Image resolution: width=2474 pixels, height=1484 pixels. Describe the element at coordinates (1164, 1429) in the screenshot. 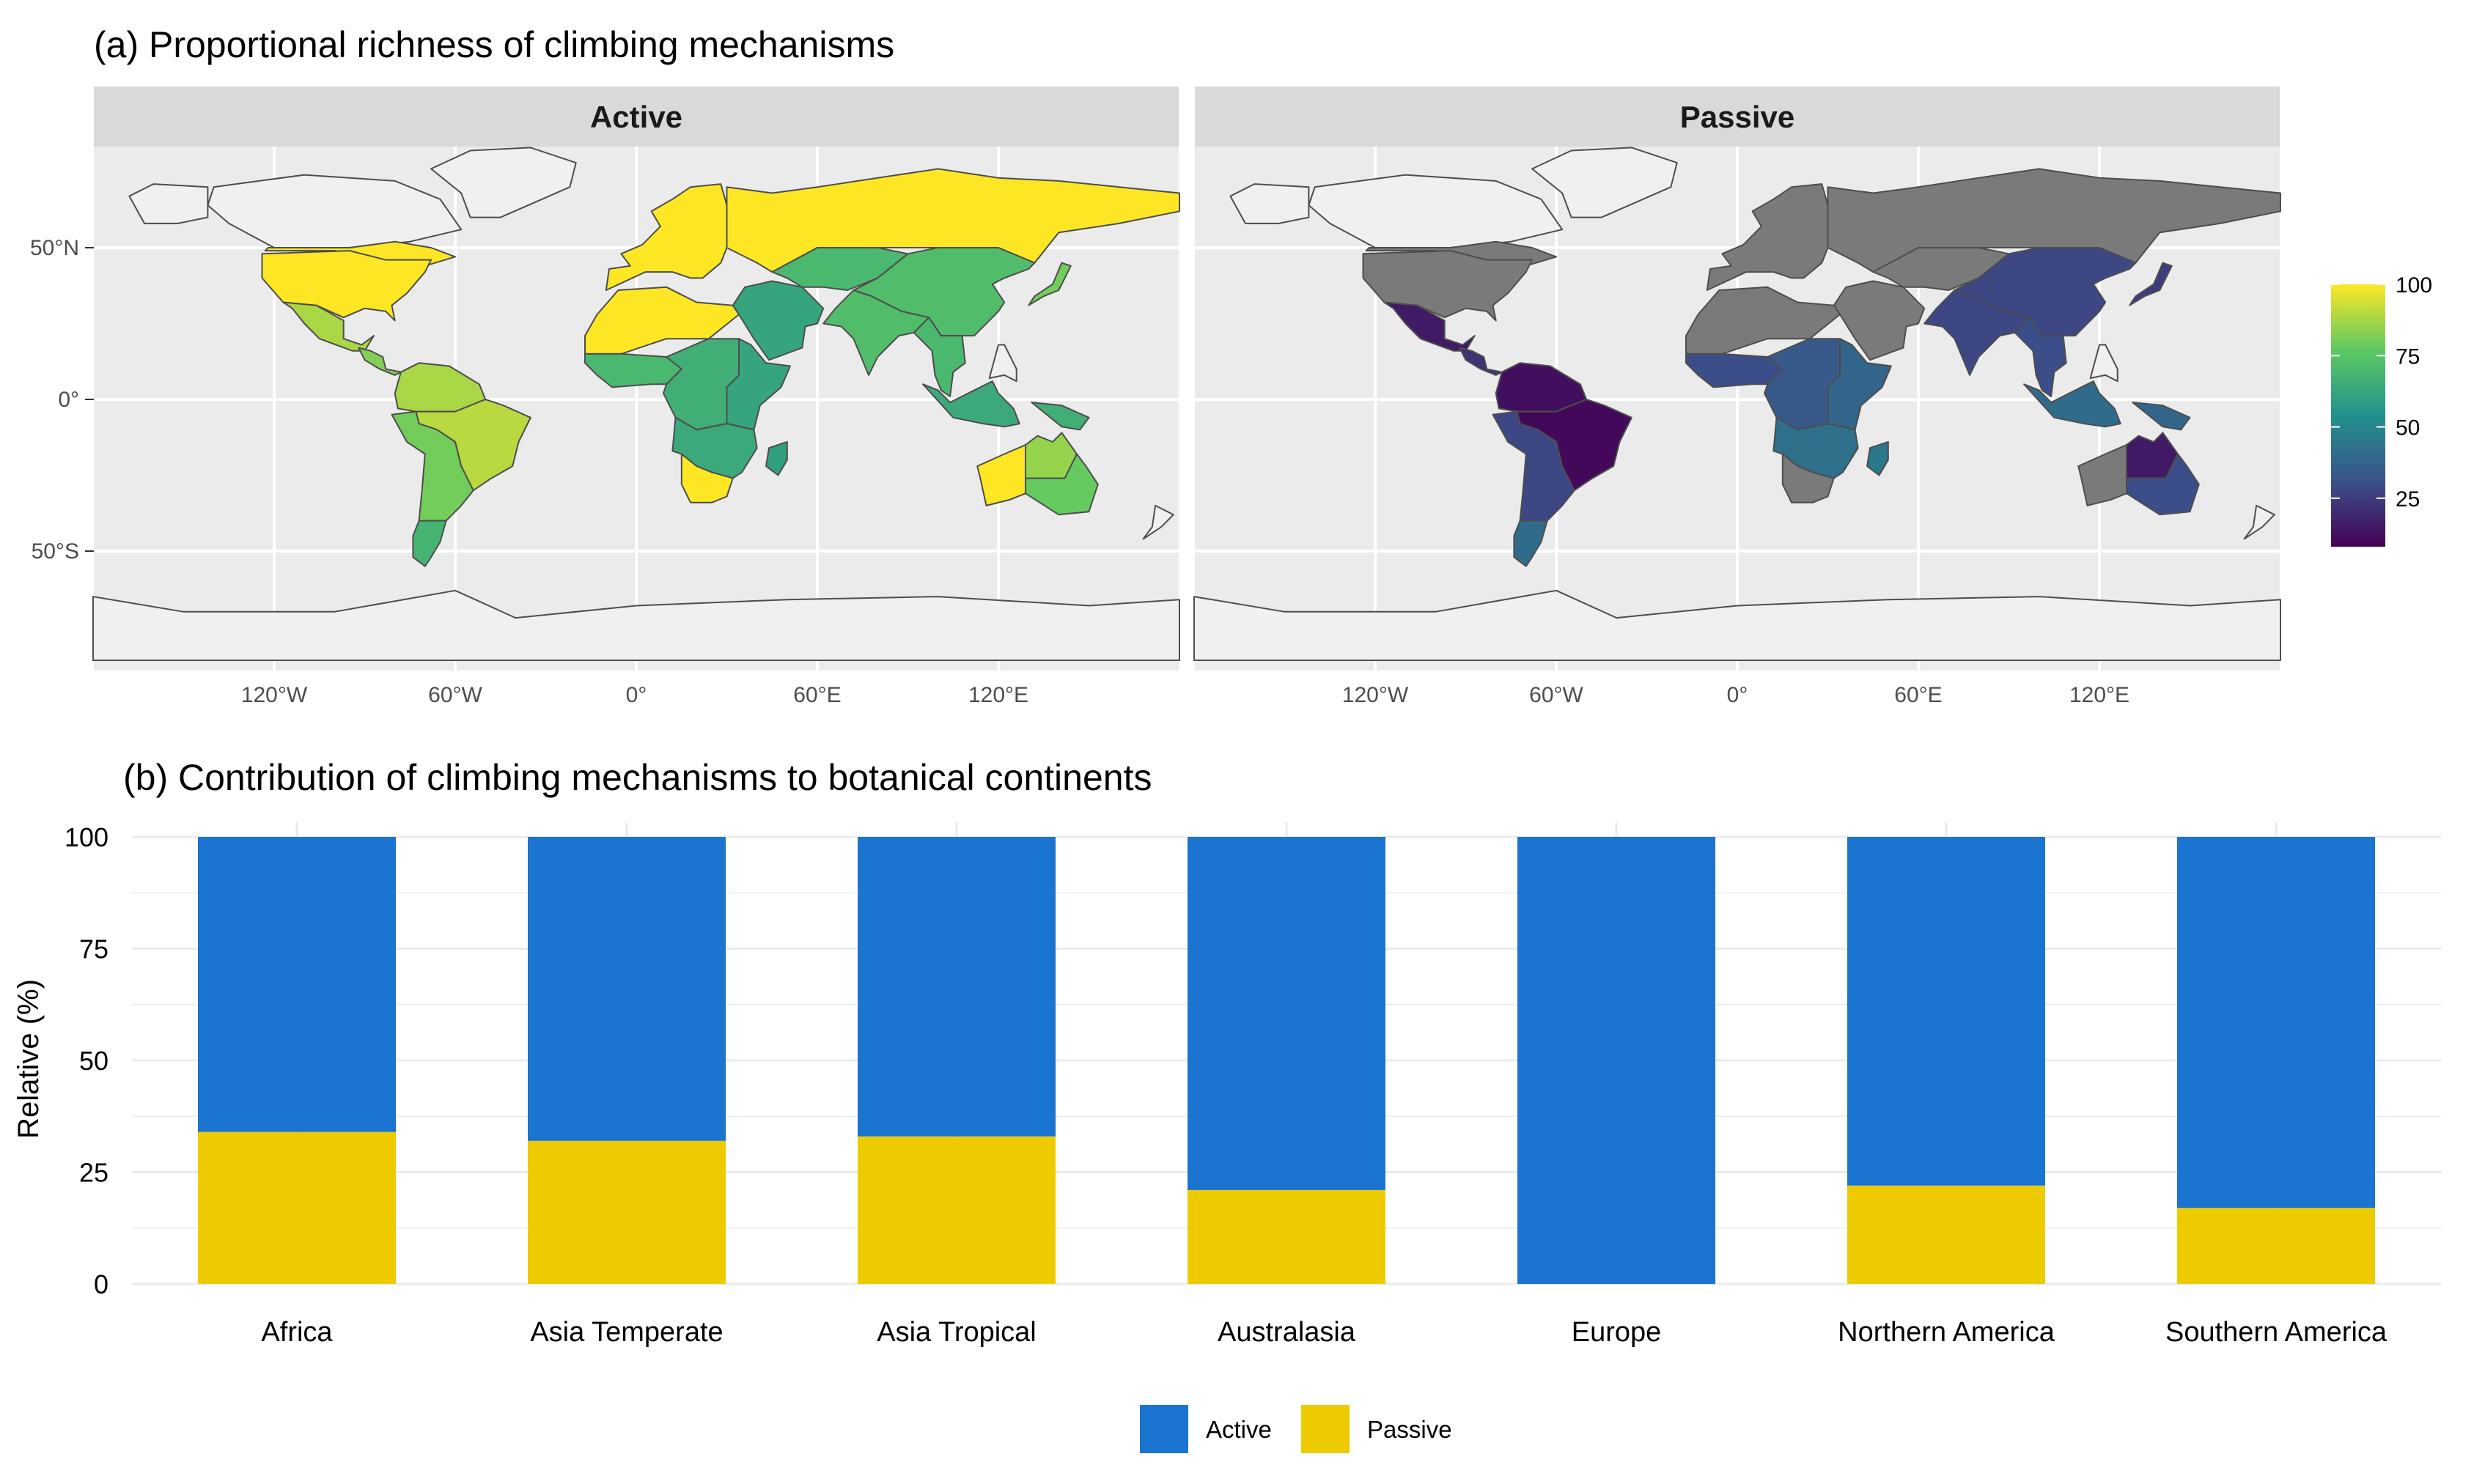

I see `legend-key-active` at that location.